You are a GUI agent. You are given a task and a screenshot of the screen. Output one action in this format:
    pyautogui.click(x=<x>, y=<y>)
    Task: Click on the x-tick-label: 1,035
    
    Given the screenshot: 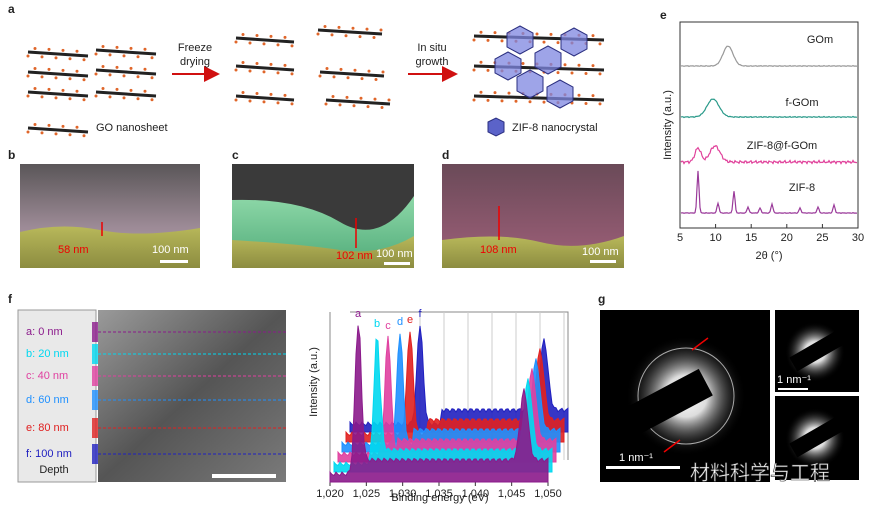 What is the action you would take?
    pyautogui.click(x=439, y=494)
    